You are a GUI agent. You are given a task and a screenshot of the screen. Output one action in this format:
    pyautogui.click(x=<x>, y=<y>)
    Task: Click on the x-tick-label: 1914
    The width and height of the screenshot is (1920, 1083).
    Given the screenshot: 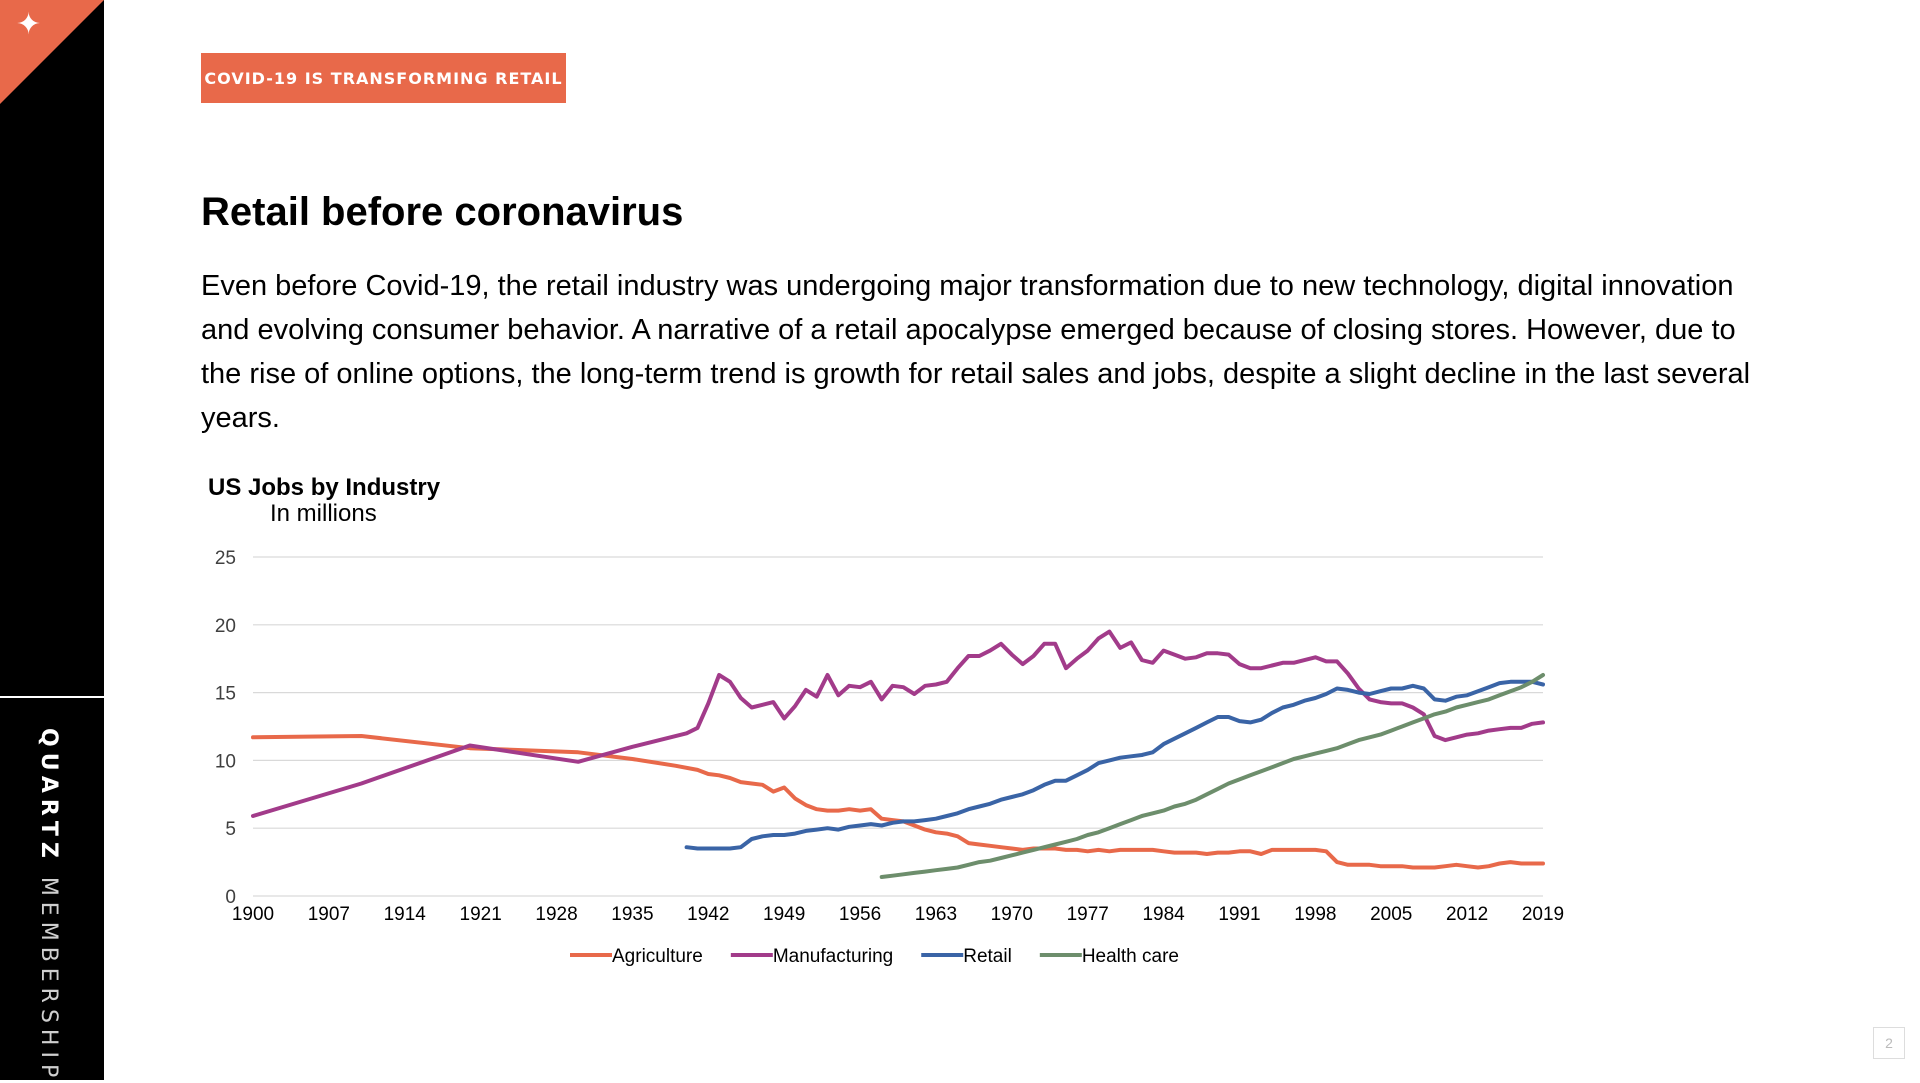 What is the action you would take?
    pyautogui.click(x=405, y=914)
    